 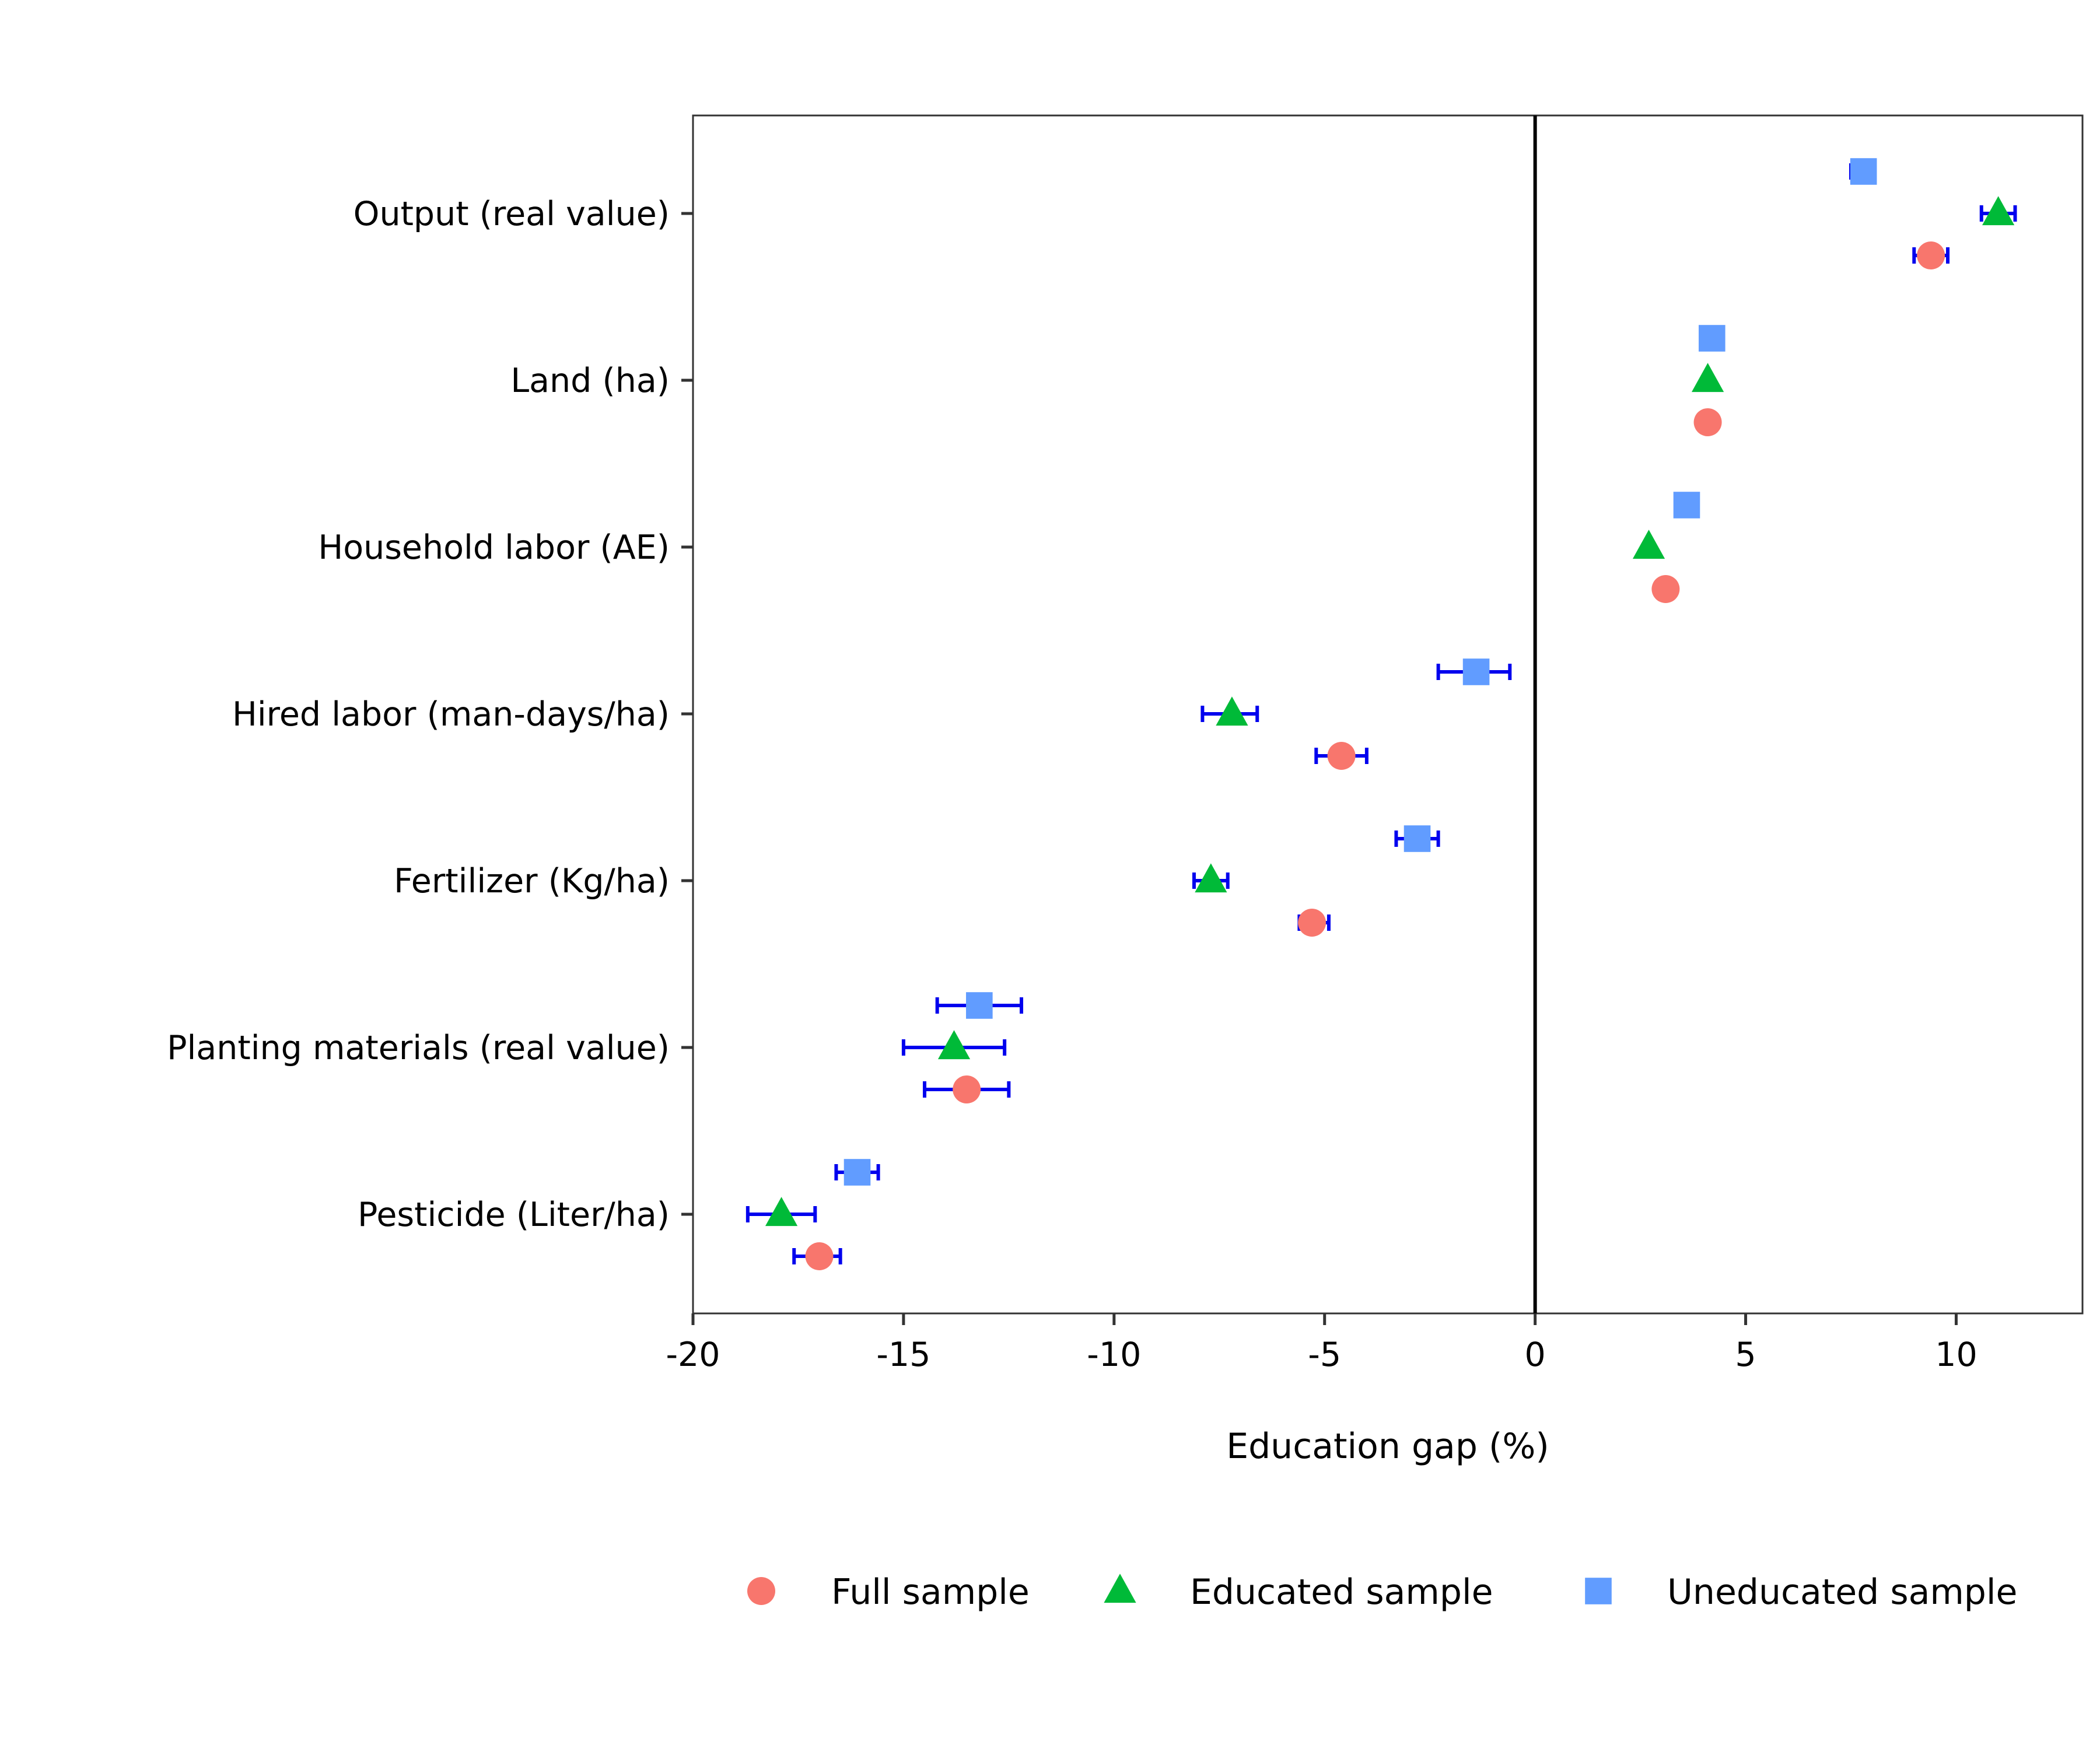 I want to click on y-tick-label: Planting materials (real value), so click(x=419, y=1048).